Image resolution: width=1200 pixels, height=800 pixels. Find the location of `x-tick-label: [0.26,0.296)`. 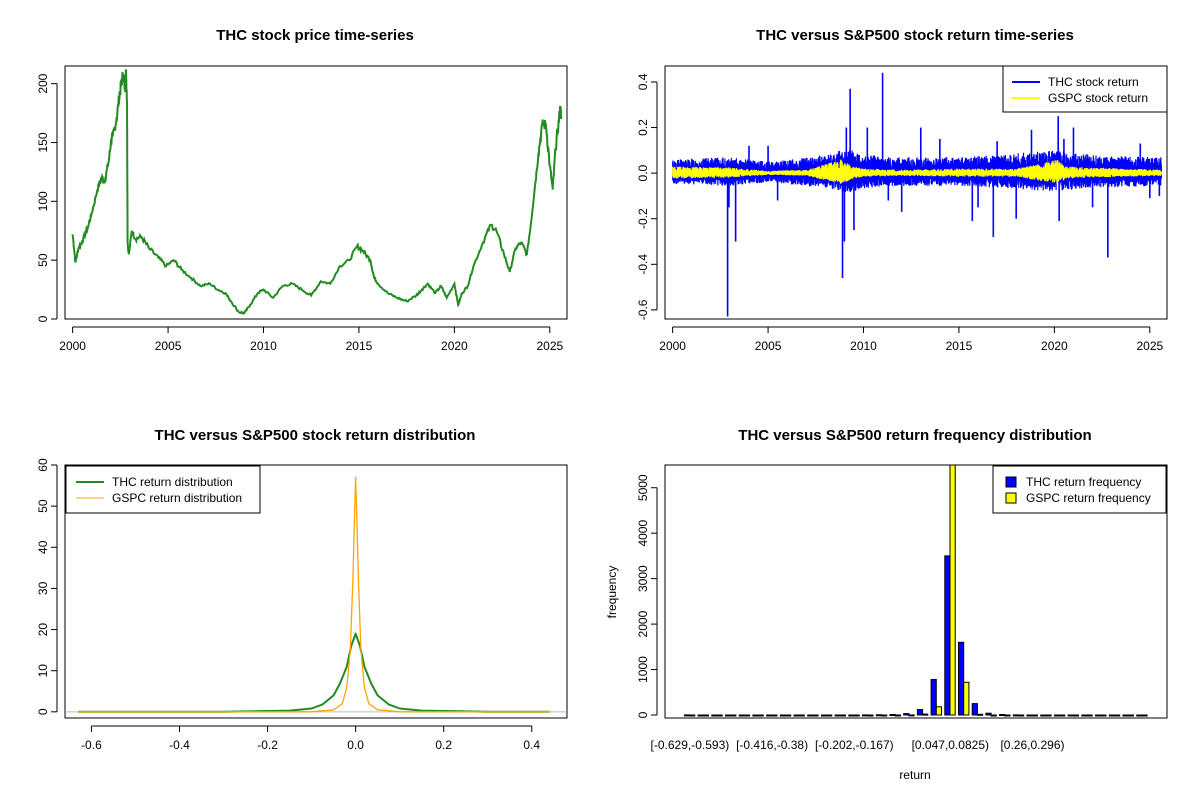

x-tick-label: [0.26,0.296) is located at coordinates (1032, 745).